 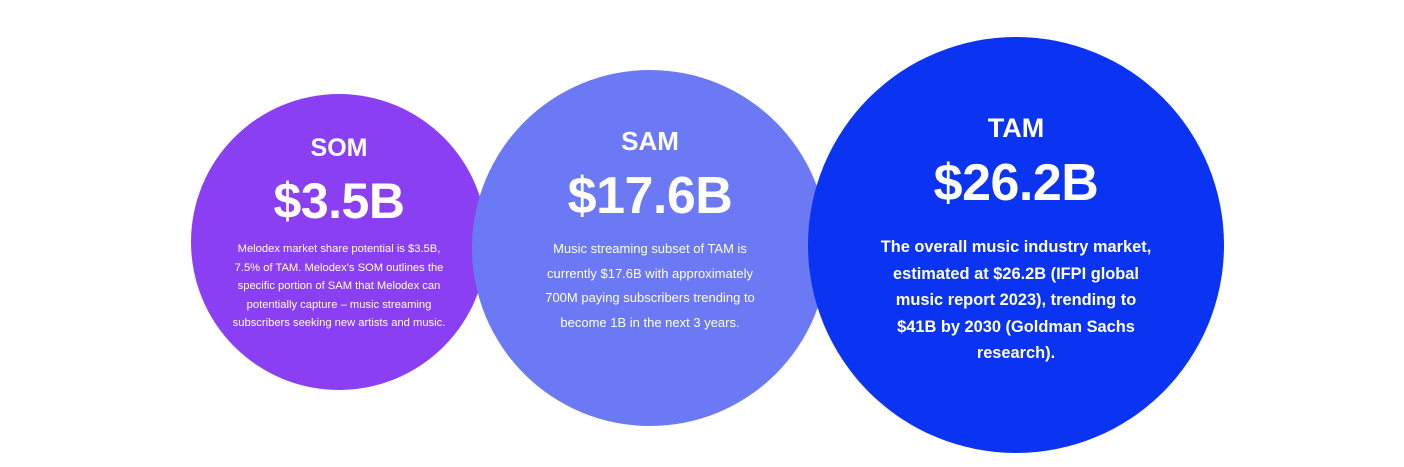 What do you see at coordinates (1016, 128) in the screenshot?
I see `tam-label: TAM` at bounding box center [1016, 128].